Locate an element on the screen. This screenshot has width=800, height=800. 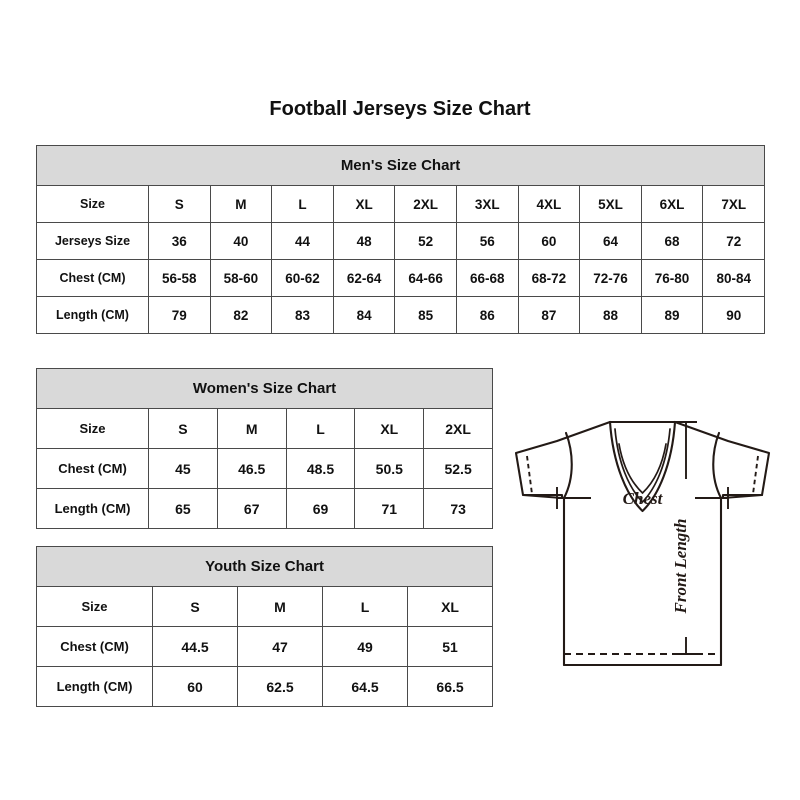
table-row: Length (CM) 65 67 69 71 73 is located at coordinates (265, 508).